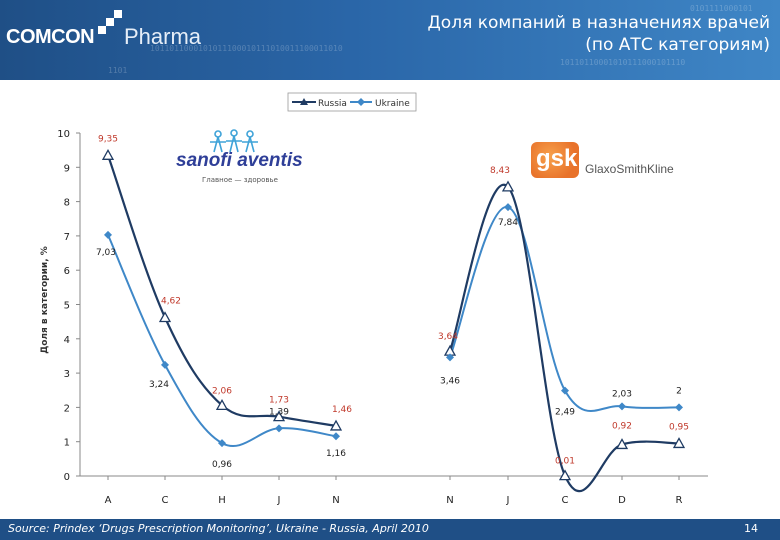  What do you see at coordinates (222, 500) in the screenshot?
I see `x-tick-label: H` at bounding box center [222, 500].